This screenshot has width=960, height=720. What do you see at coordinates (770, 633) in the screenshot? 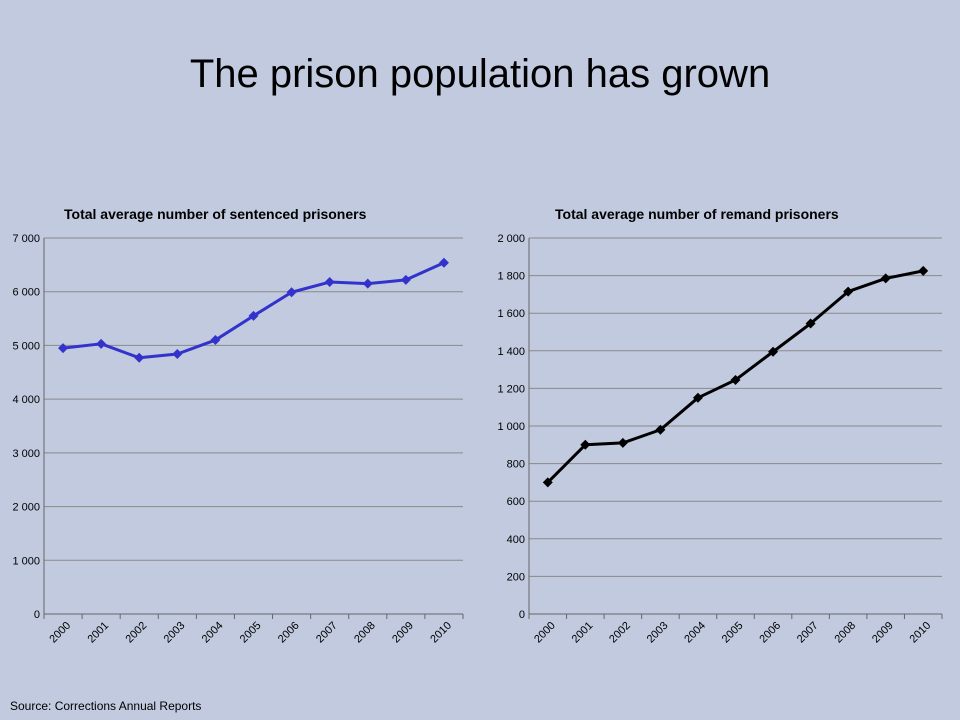
I see `x-tick-label: 2006` at bounding box center [770, 633].